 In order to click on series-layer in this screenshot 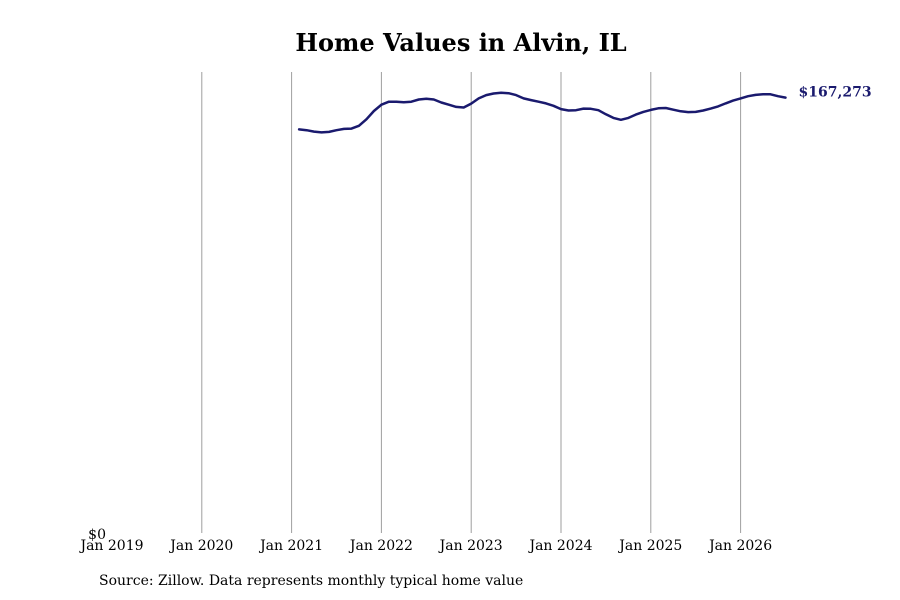, I will do `click(542, 112)`.